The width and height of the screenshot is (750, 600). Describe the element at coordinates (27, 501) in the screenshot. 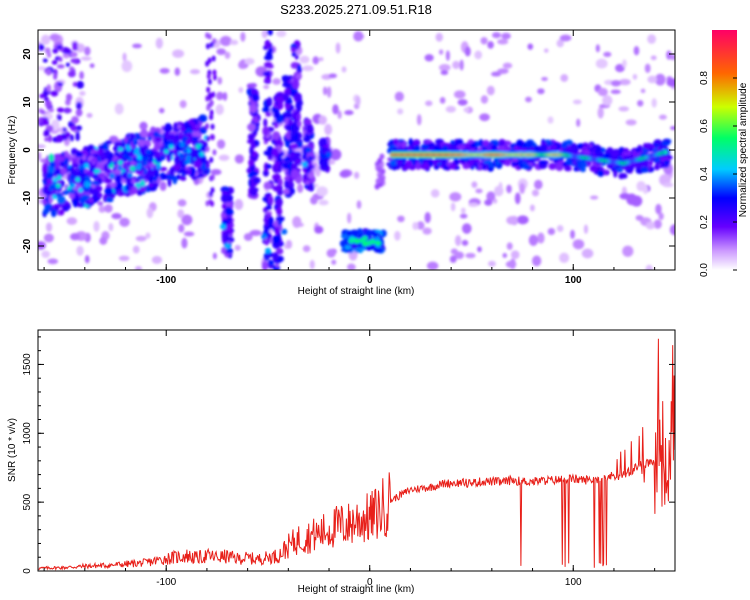

I see `y-tick-label: 500` at that location.